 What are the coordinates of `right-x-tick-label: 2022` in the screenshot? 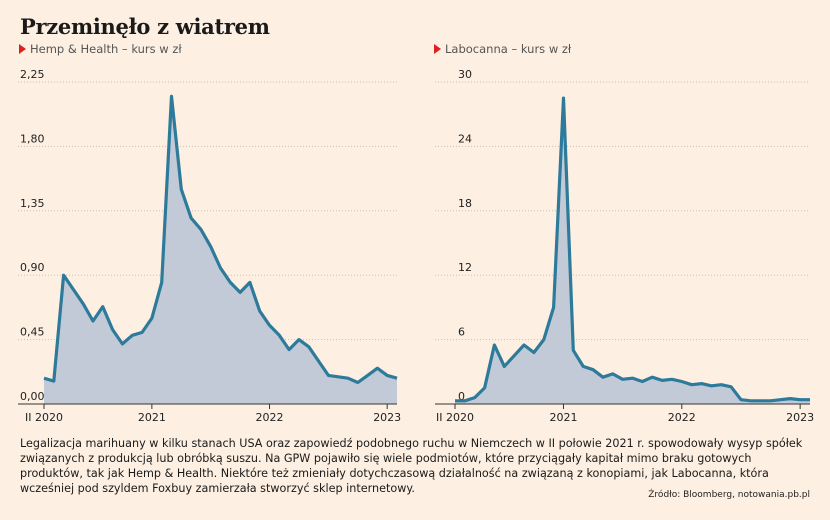 It's located at (682, 417).